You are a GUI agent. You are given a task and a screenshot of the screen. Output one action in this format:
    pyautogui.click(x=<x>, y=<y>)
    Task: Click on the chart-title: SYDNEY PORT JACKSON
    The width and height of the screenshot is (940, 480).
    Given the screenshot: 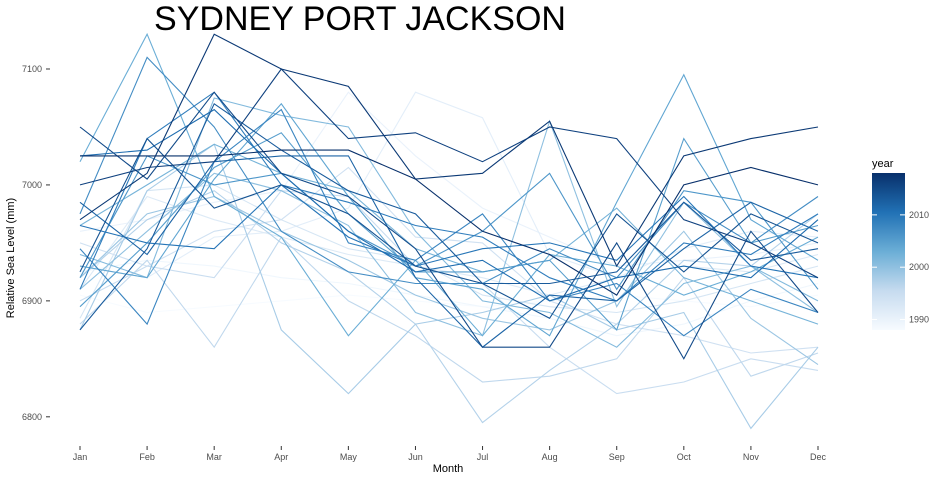 What is the action you would take?
    pyautogui.click(x=360, y=19)
    